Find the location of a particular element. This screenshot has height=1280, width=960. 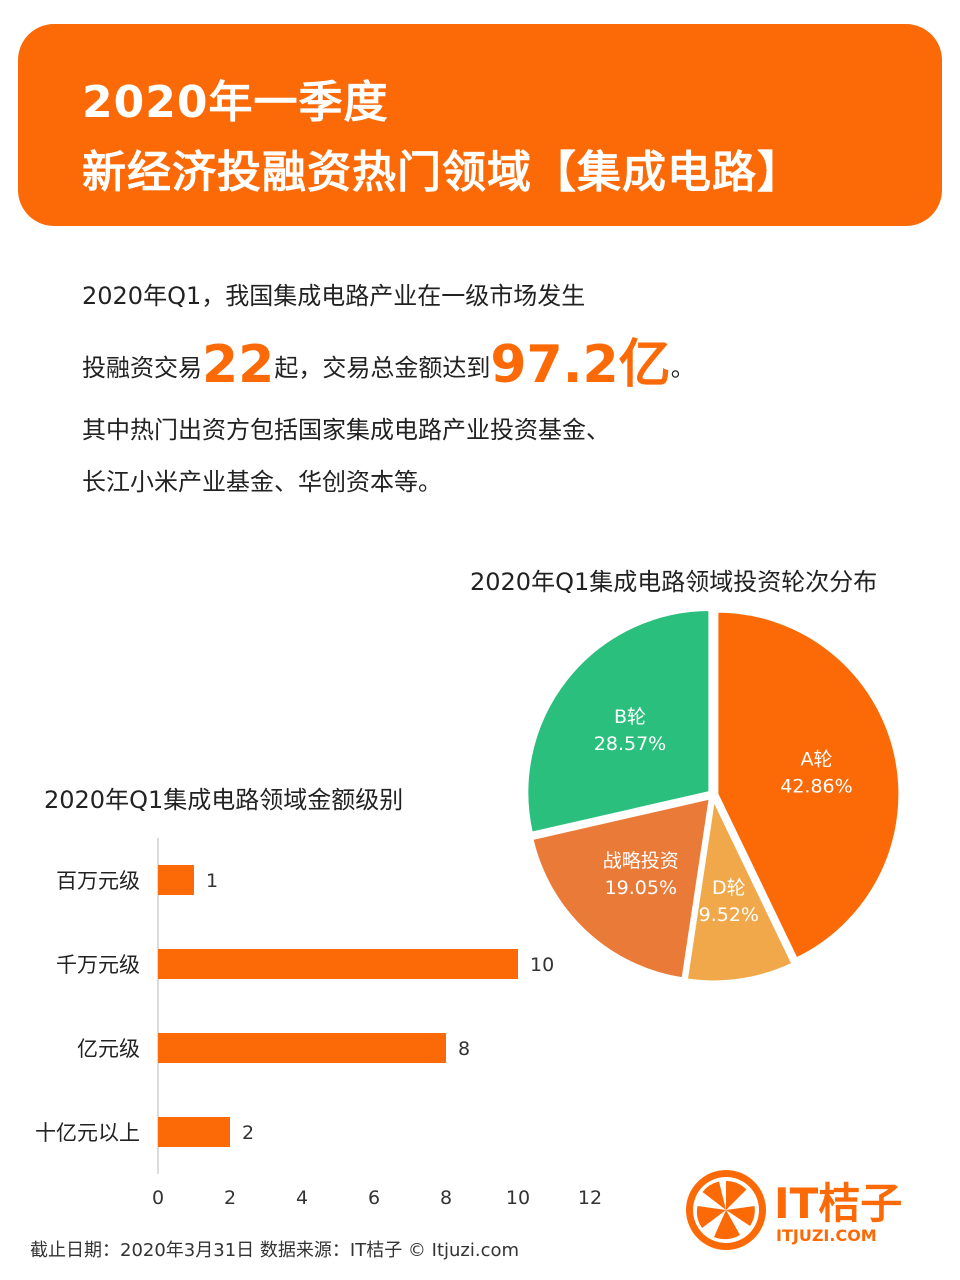

deal-count: 22 is located at coordinates (238, 365).